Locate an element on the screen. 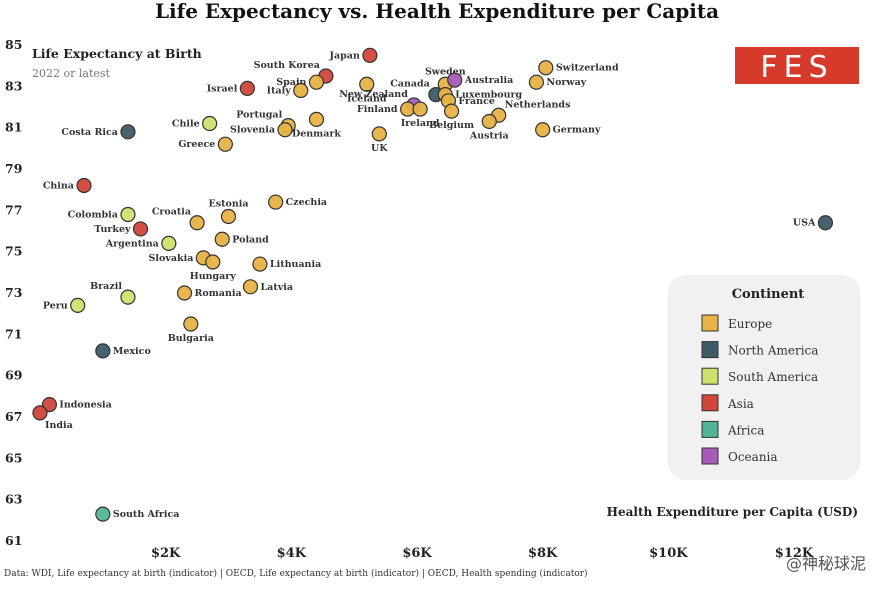 Image resolution: width=874 pixels, height=598 pixels. data-point-group: Costa Rica is located at coordinates (98, 132).